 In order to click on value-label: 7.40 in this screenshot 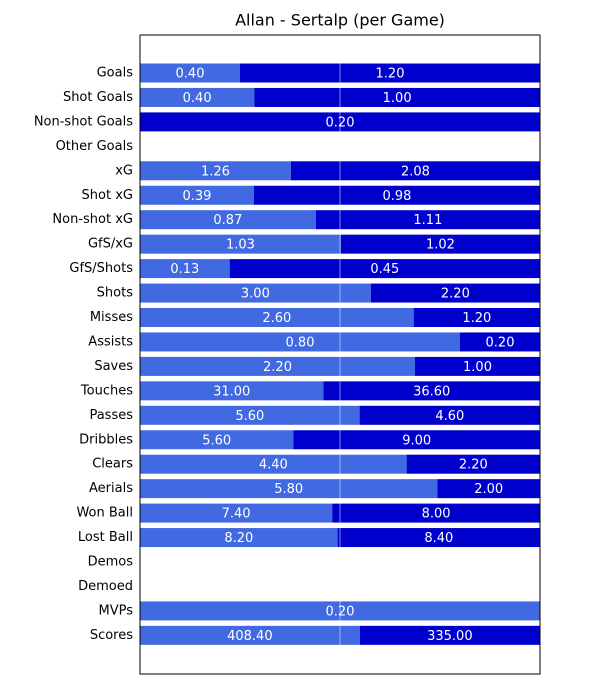, I will do `click(236, 514)`.